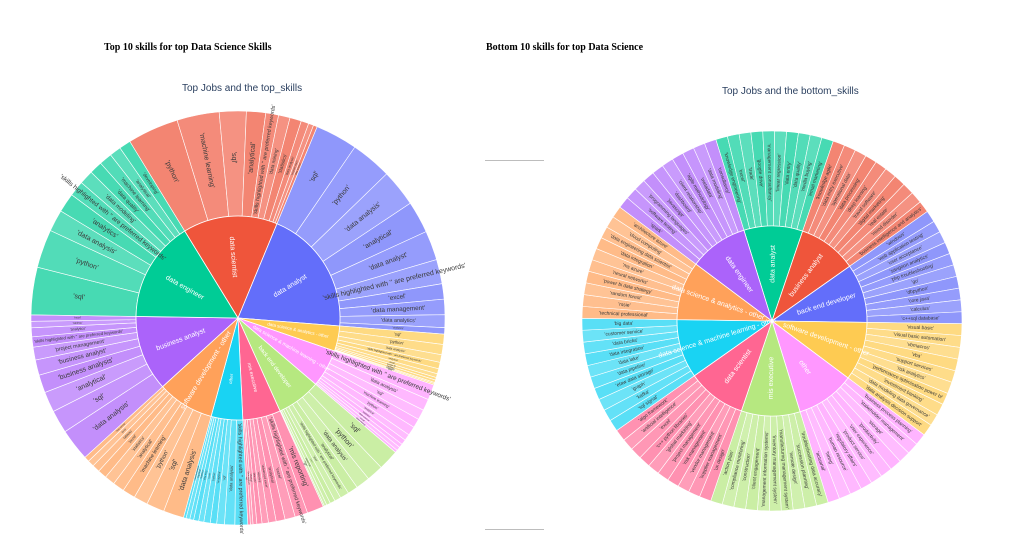 This screenshot has width=1030, height=554. What do you see at coordinates (915, 282) in the screenshot?
I see `skill-label: 'go'` at bounding box center [915, 282].